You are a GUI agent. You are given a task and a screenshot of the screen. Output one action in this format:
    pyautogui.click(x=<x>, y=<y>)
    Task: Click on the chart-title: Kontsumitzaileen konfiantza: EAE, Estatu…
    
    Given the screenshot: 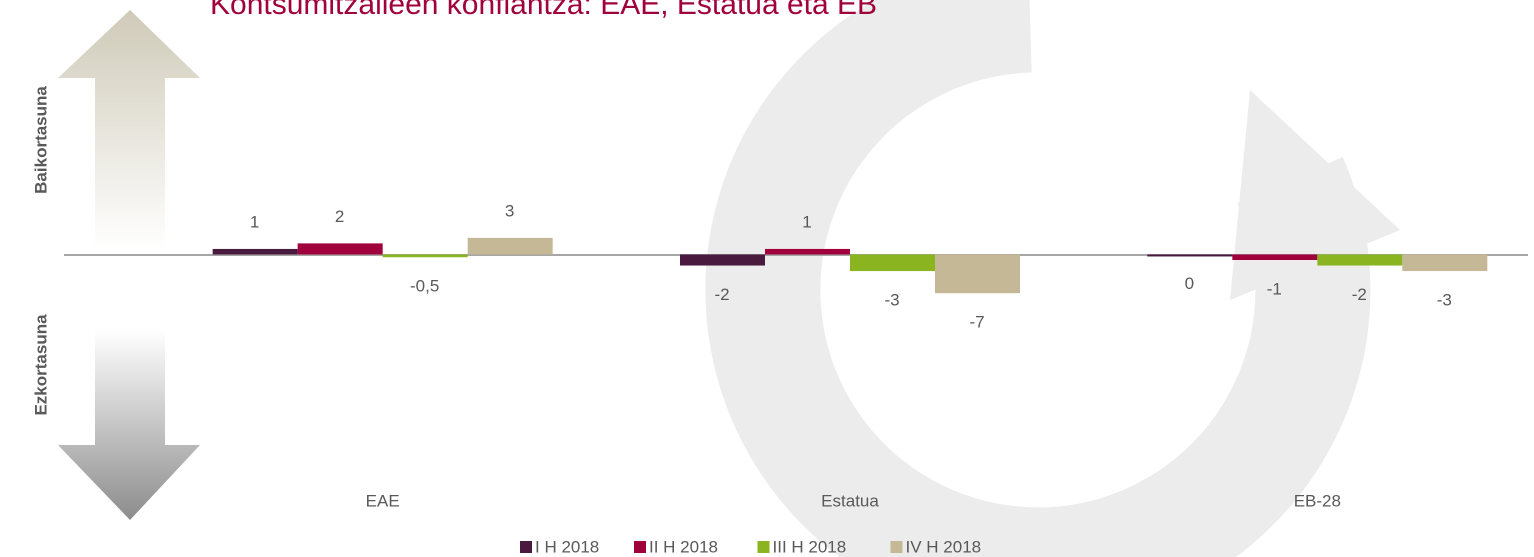 What is the action you would take?
    pyautogui.click(x=543, y=10)
    